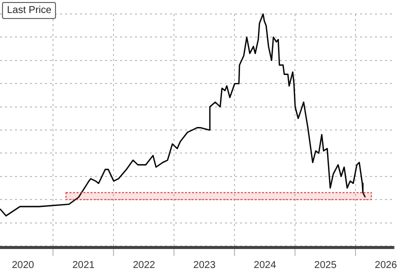 The height and width of the screenshot is (274, 400). I want to click on x-tick-label: 2022, so click(144, 265).